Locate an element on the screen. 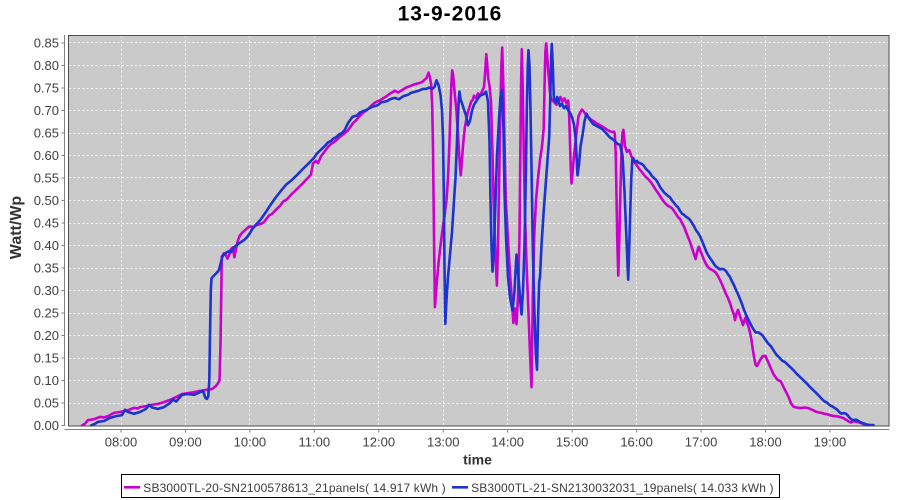 This screenshot has height=500, width=900. svg-text: 12:00 is located at coordinates (379, 442).